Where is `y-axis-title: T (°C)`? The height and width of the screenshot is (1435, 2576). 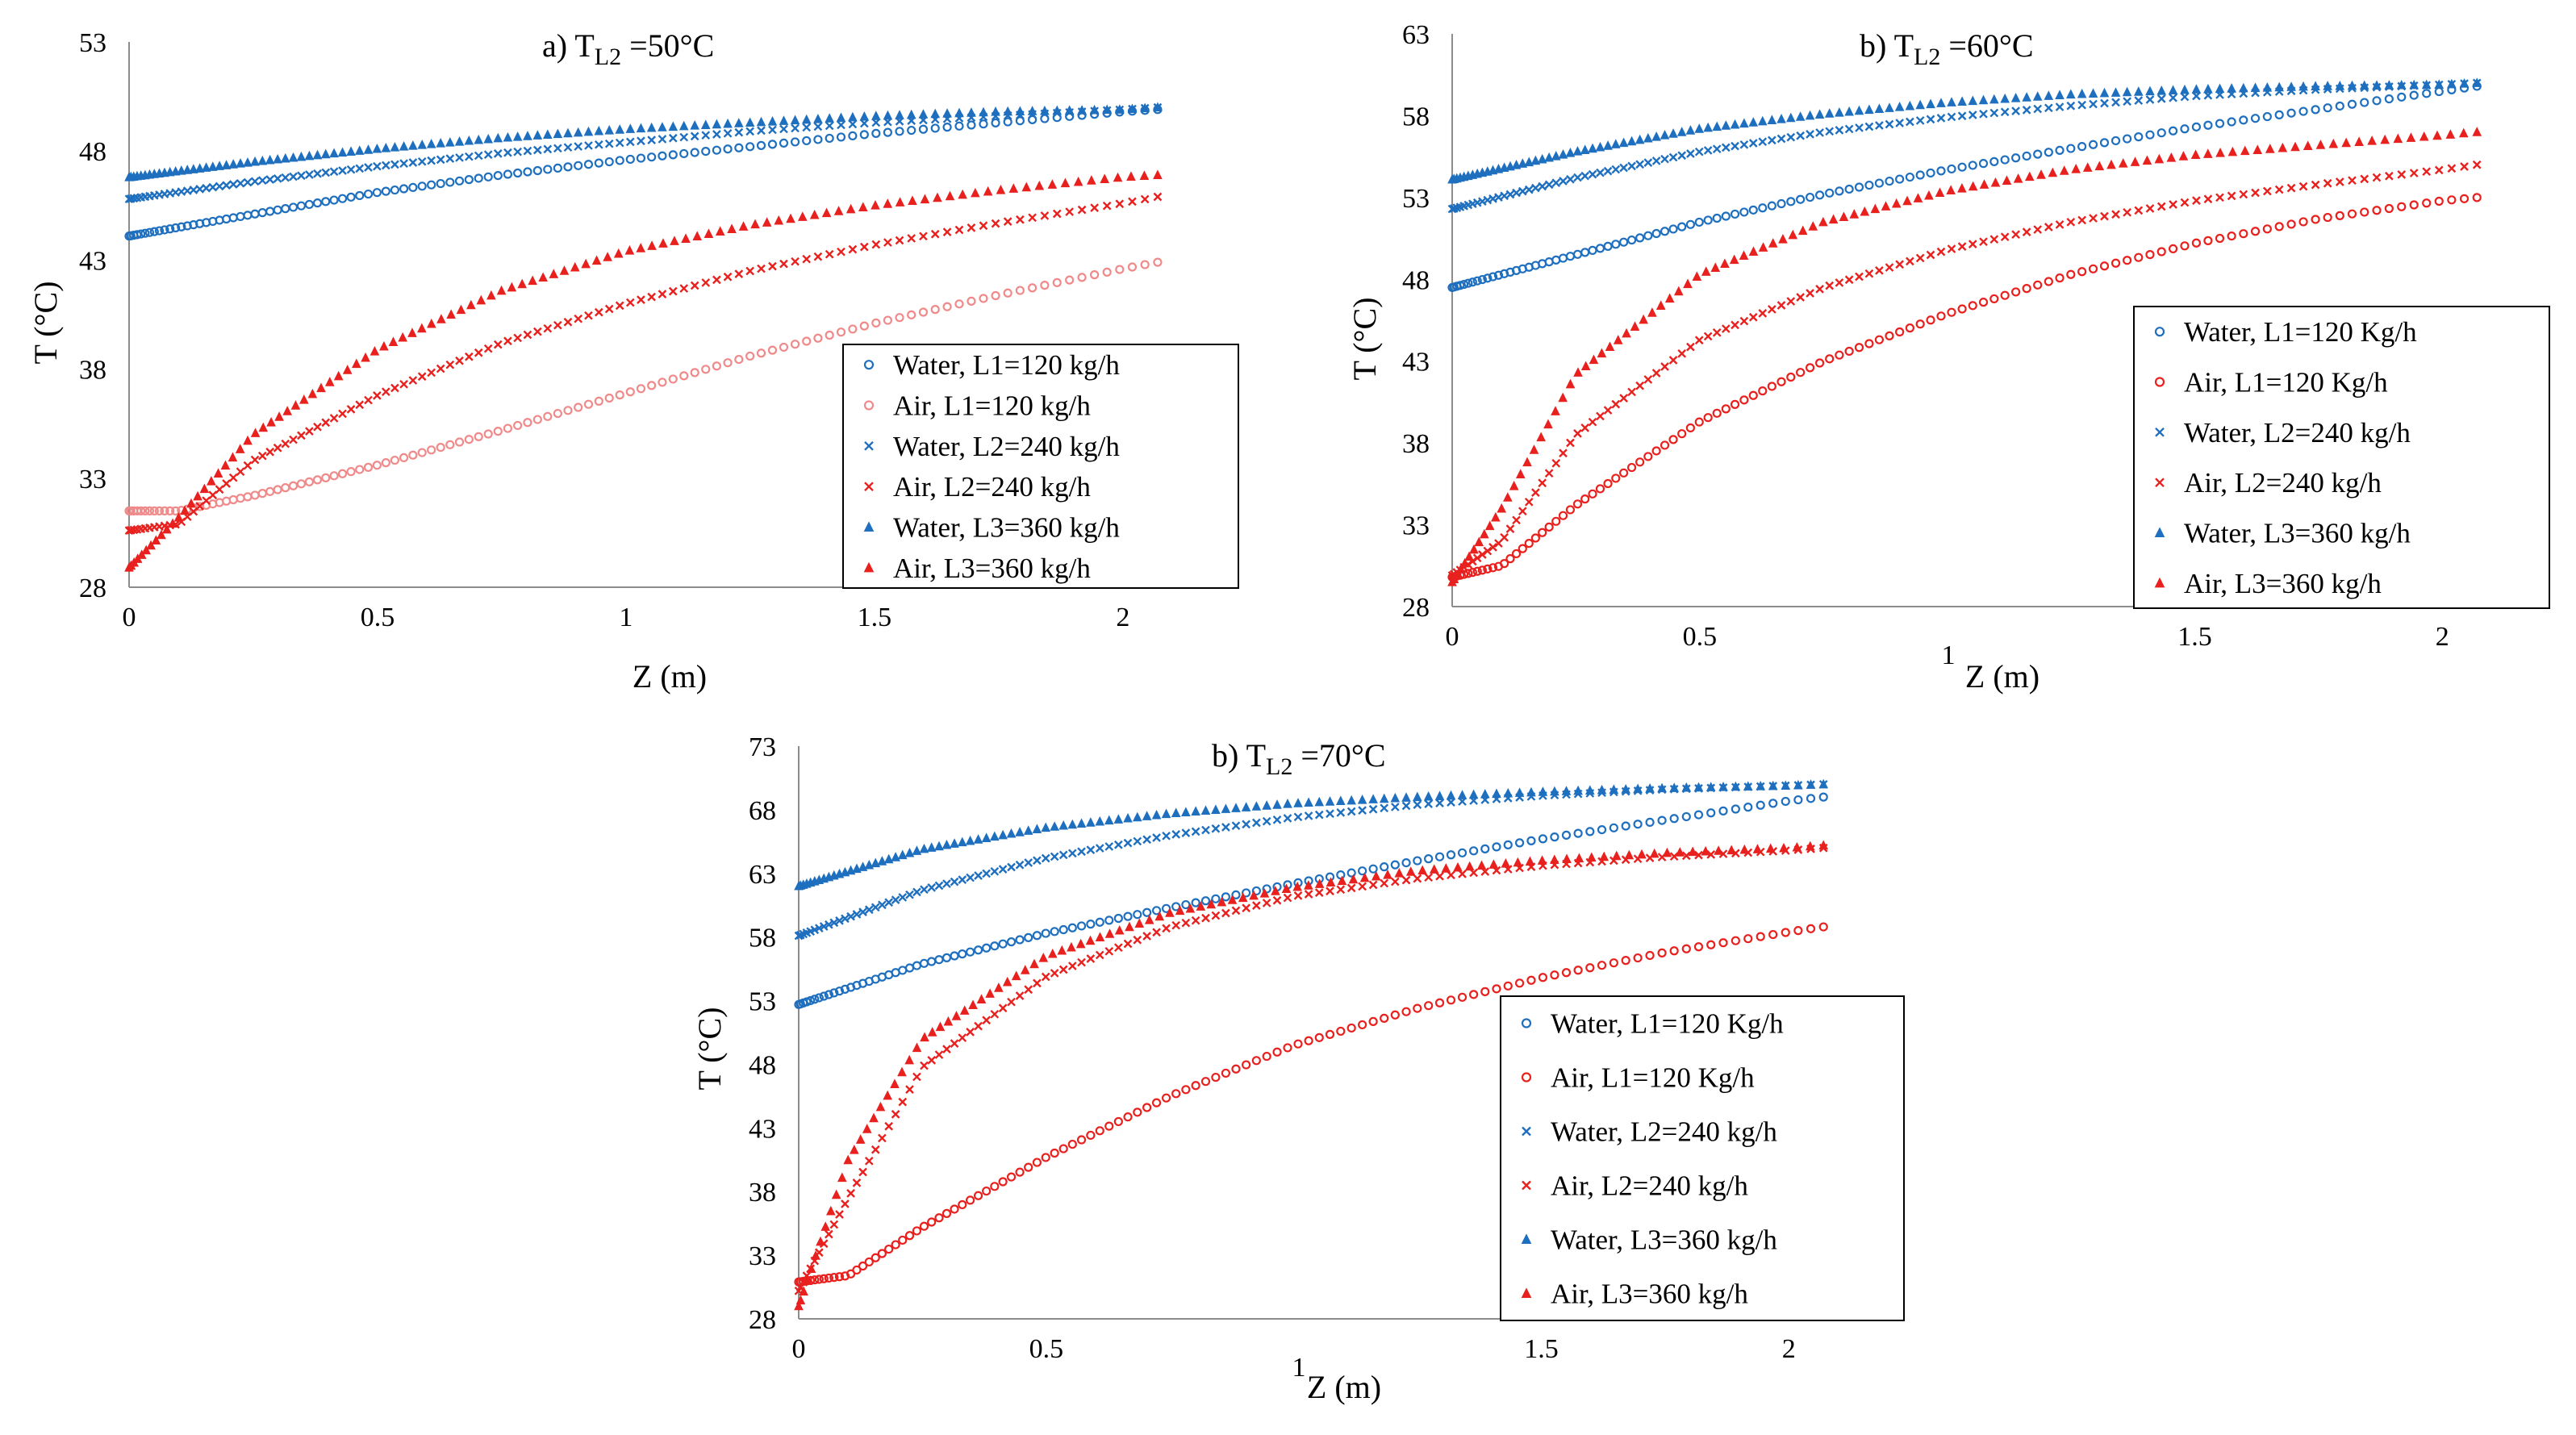 y-axis-title: T (°C) is located at coordinates (1364, 338).